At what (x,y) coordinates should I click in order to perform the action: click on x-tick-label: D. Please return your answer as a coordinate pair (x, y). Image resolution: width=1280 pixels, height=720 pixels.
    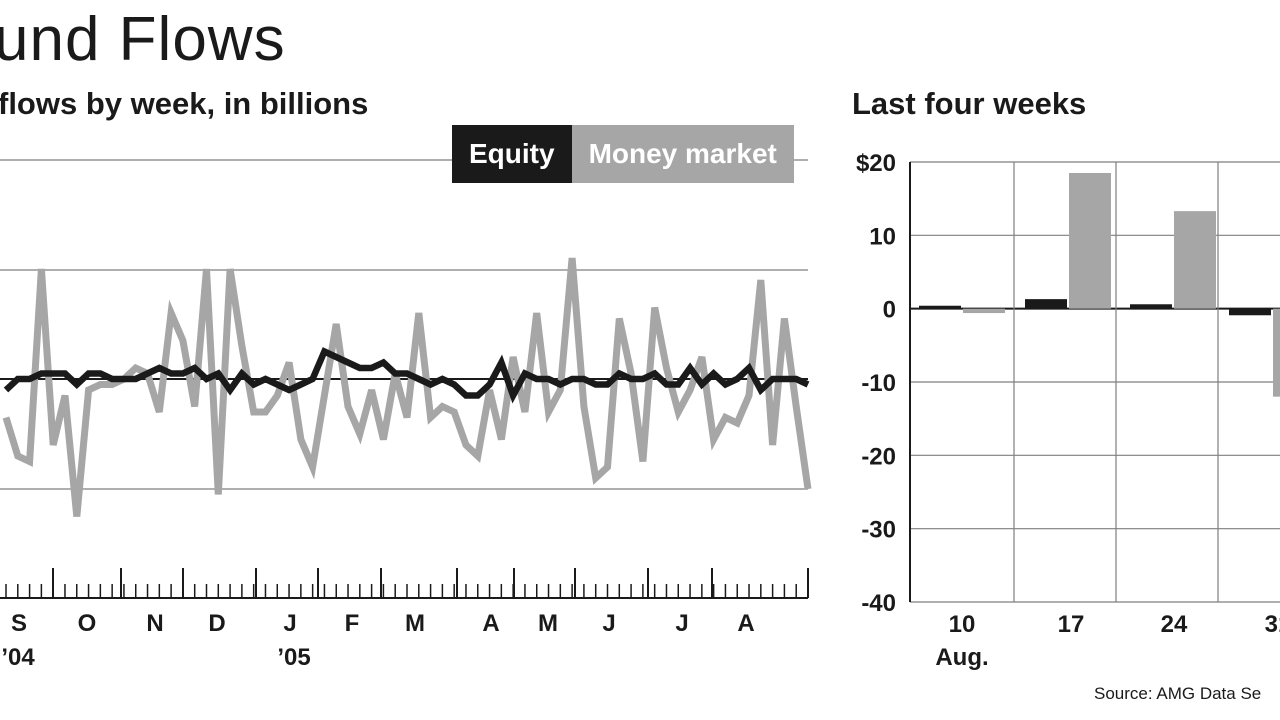
    Looking at the image, I should click on (216, 623).